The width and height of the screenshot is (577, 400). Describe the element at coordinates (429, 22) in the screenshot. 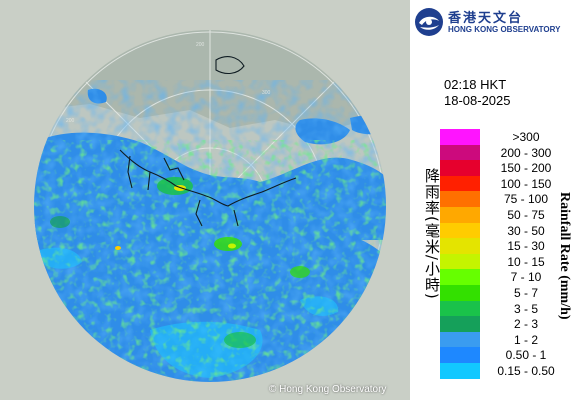

I see `hong-kong-observatory-logo-icon` at that location.